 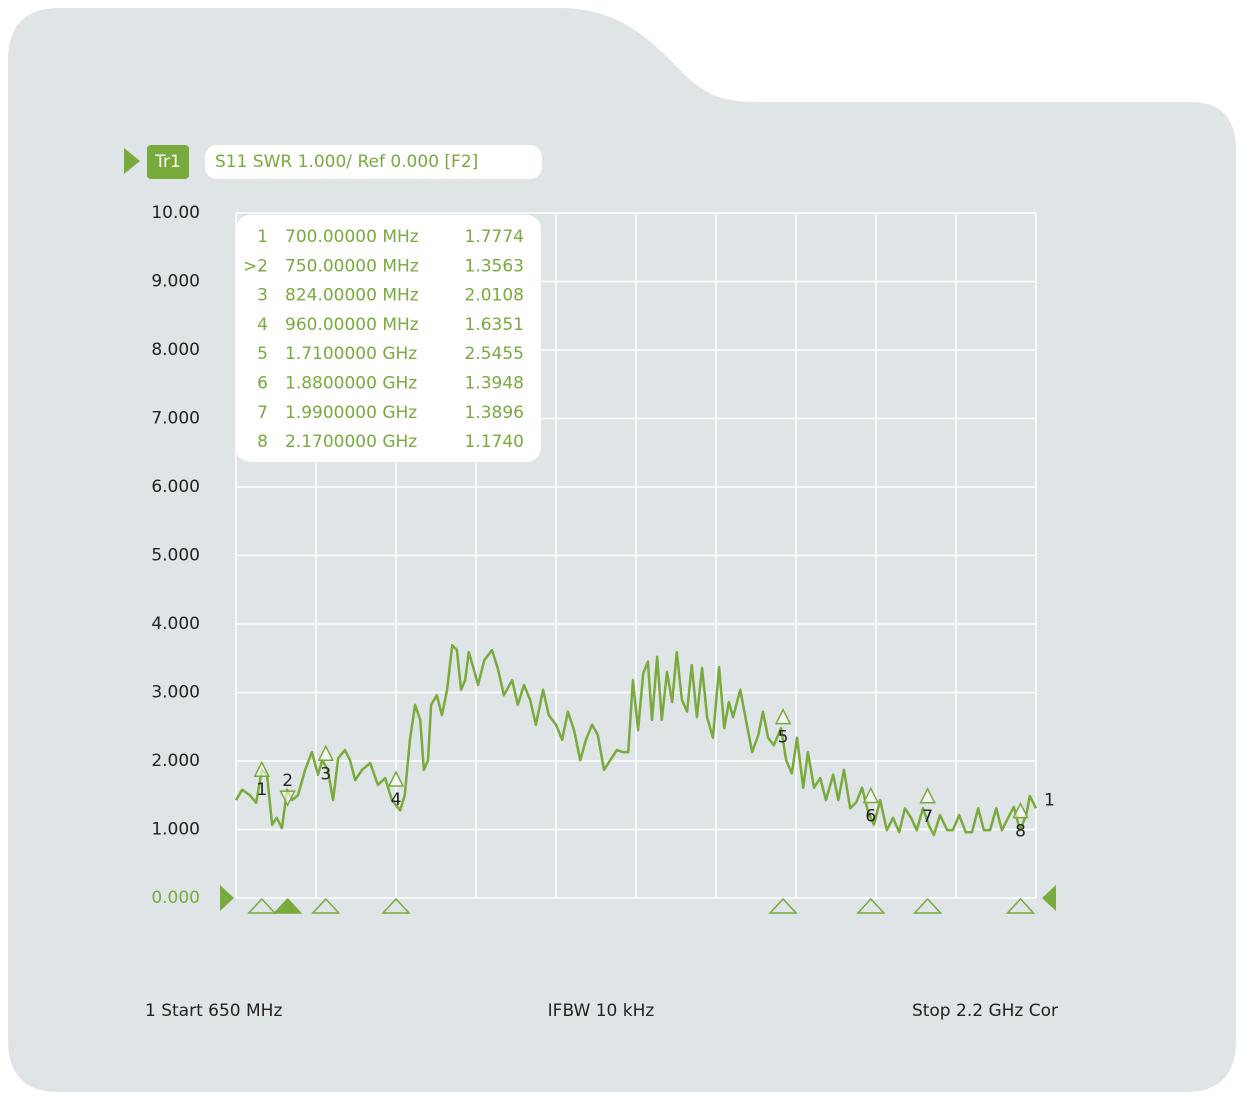 What do you see at coordinates (287, 781) in the screenshot?
I see `trace-marker-label: 2` at bounding box center [287, 781].